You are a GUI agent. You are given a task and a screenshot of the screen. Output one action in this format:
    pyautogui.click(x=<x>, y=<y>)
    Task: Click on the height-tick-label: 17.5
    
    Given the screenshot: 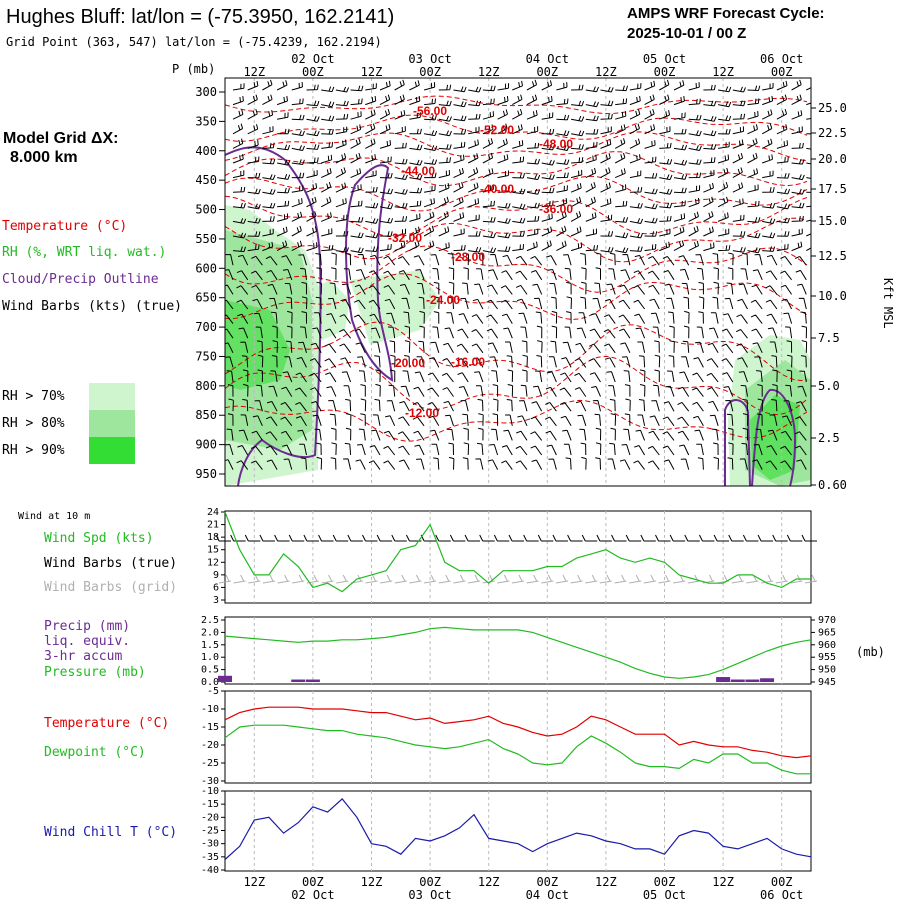 What is the action you would take?
    pyautogui.click(x=832, y=189)
    